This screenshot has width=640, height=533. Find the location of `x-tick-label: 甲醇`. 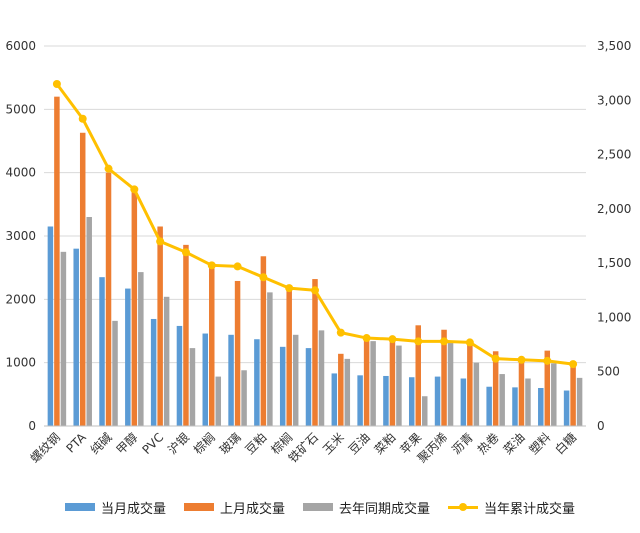

x-tick-label: 甲醇 is located at coordinates (127, 444).